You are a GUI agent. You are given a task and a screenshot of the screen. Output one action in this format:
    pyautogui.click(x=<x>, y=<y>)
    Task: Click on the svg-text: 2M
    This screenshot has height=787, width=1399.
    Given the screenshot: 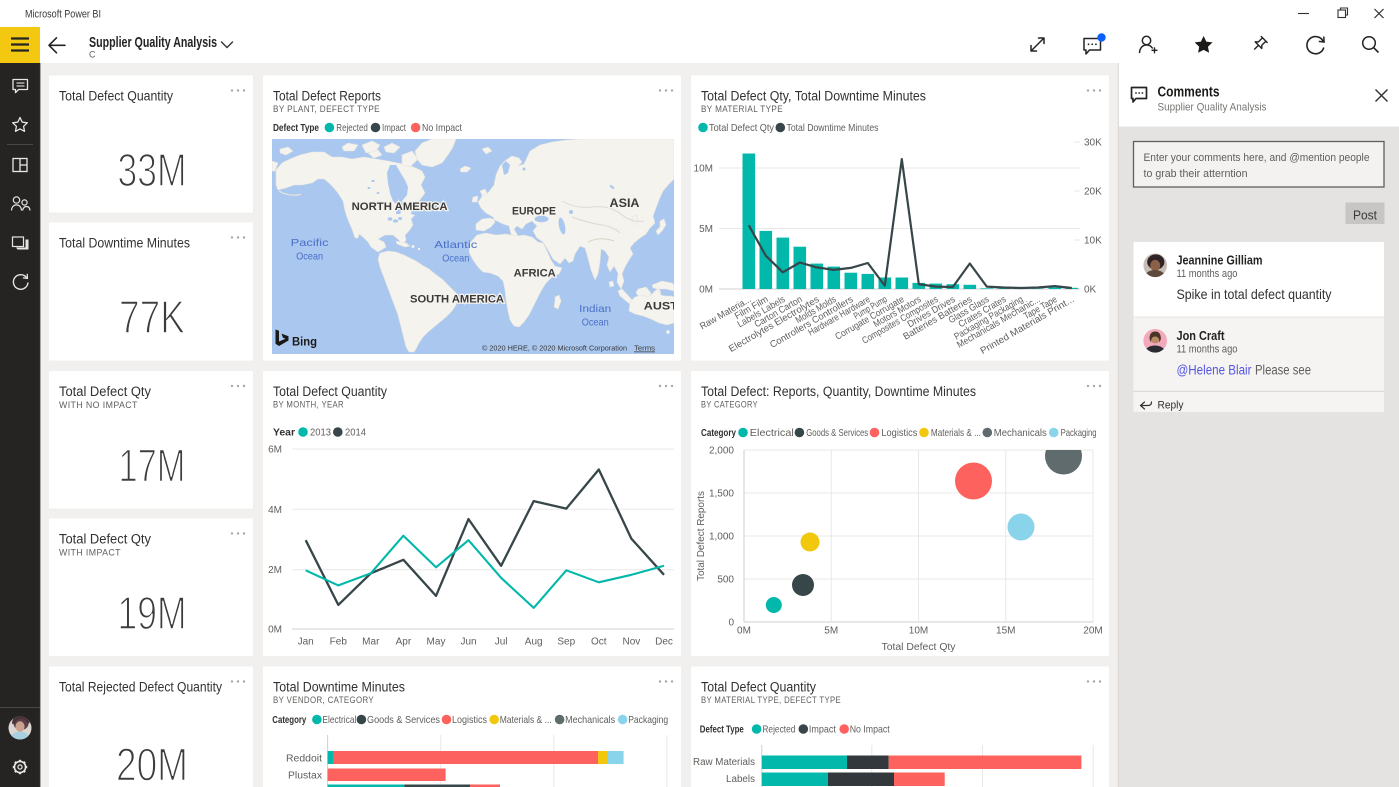 What is the action you would take?
    pyautogui.click(x=275, y=570)
    